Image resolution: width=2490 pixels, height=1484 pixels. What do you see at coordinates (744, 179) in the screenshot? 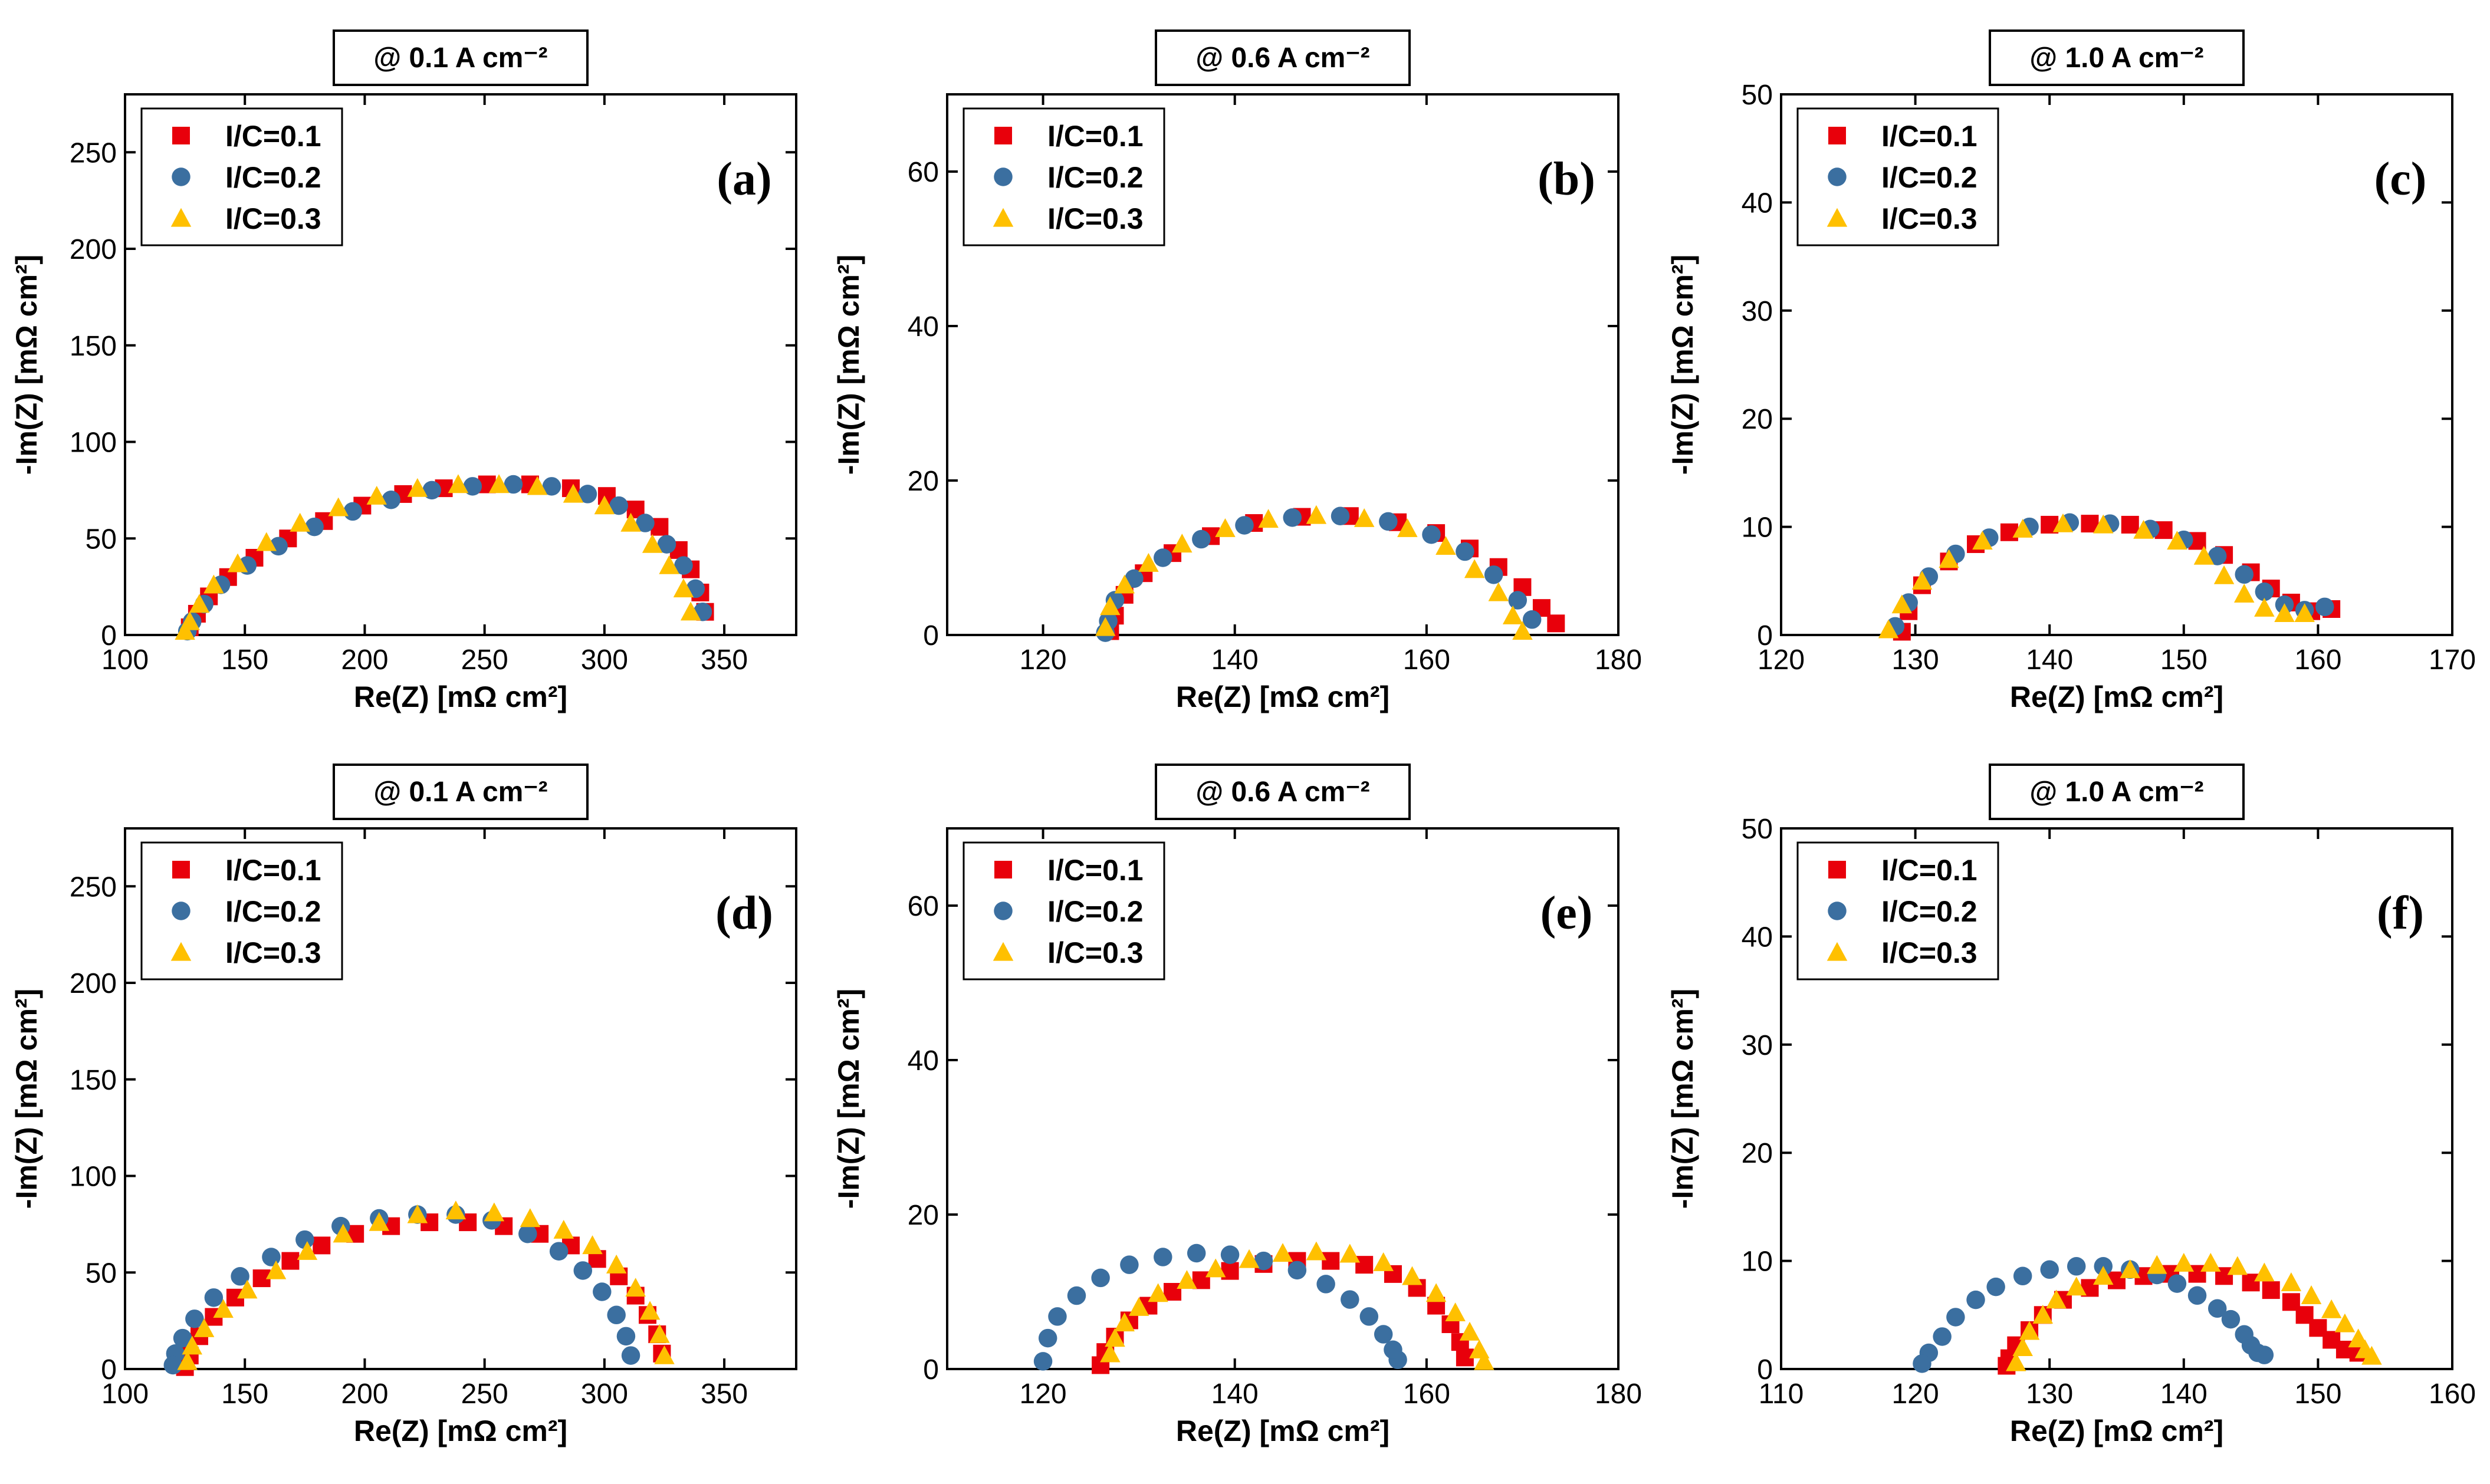
I see `panel-label: (a)` at bounding box center [744, 179].